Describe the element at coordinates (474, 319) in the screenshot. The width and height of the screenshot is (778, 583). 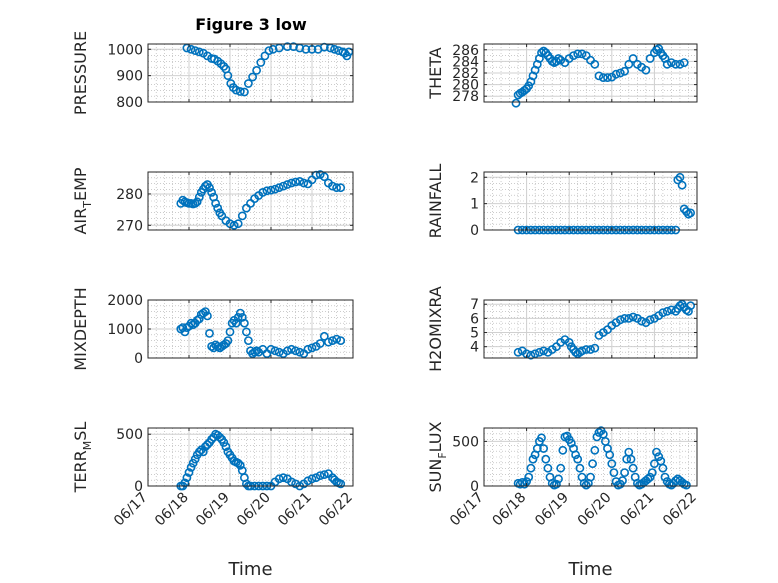
I see `y-tick-label: 6` at that location.